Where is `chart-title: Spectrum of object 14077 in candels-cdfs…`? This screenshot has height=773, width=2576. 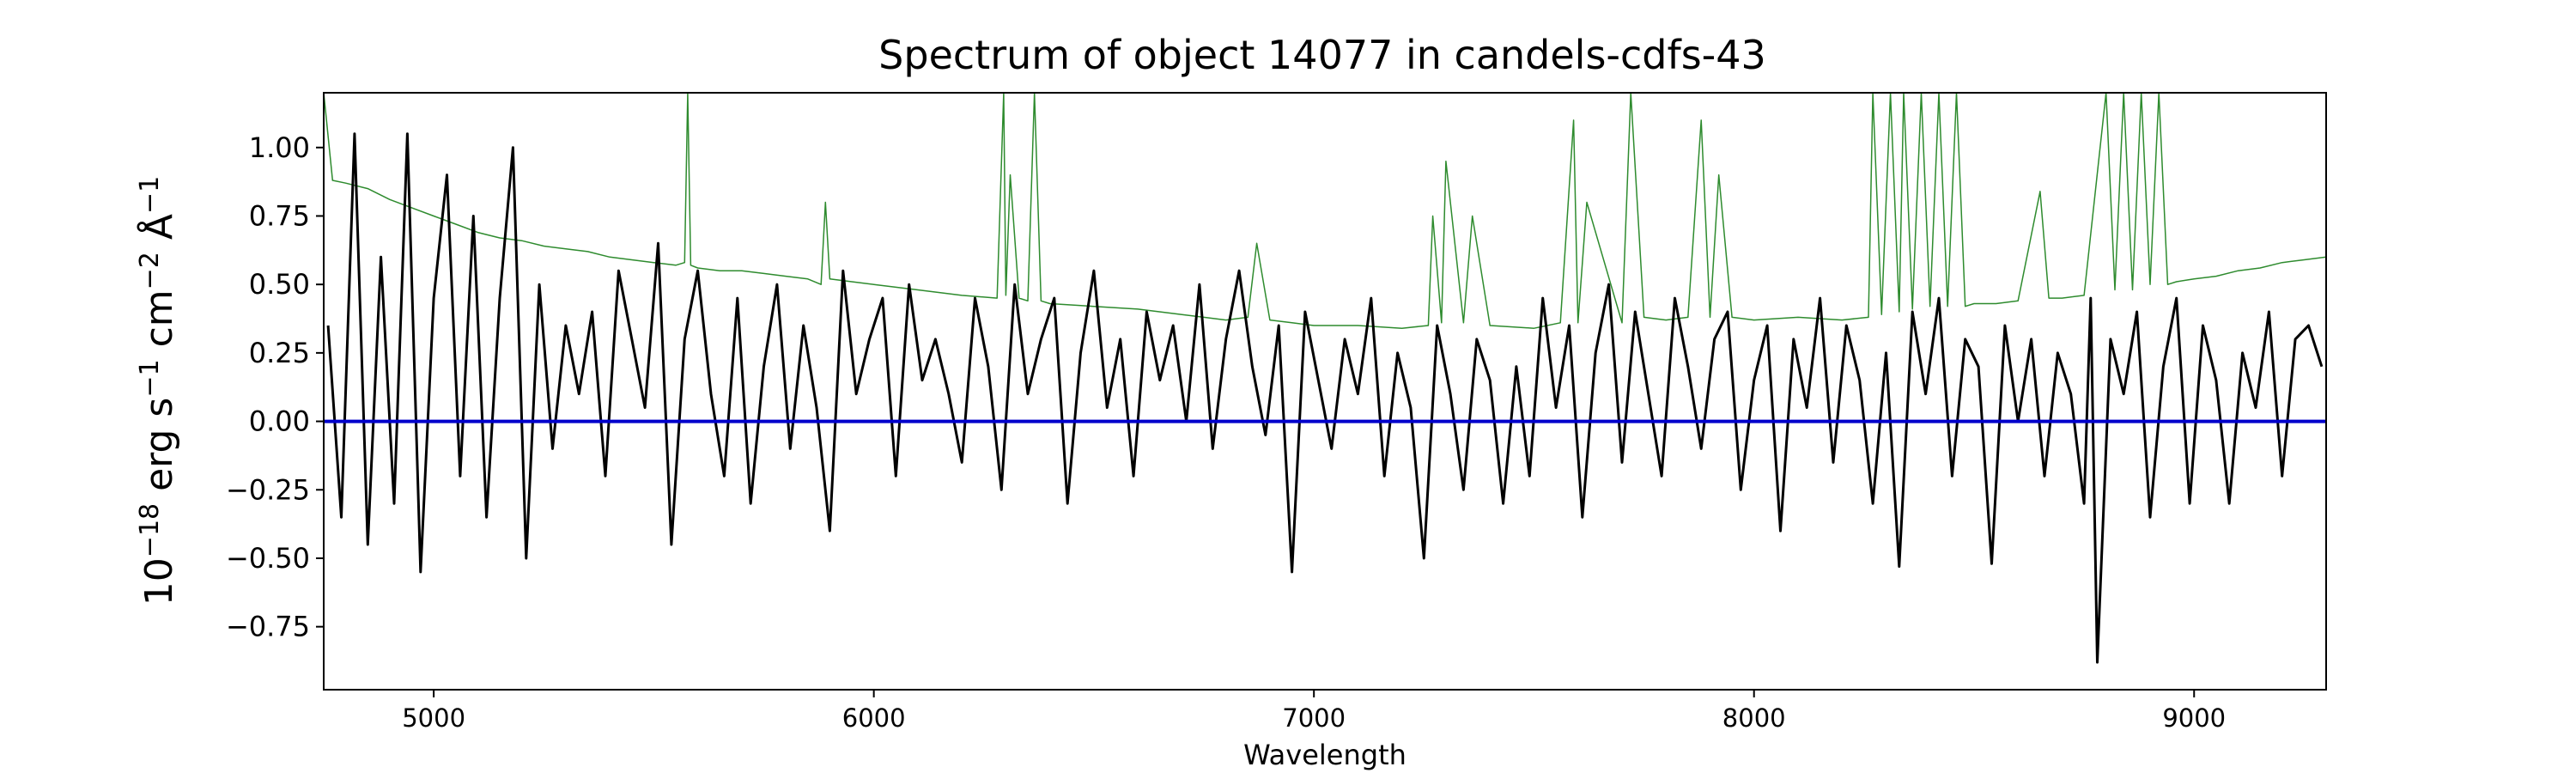 chart-title: Spectrum of object 14077 in candels-cdfs… is located at coordinates (1322, 55).